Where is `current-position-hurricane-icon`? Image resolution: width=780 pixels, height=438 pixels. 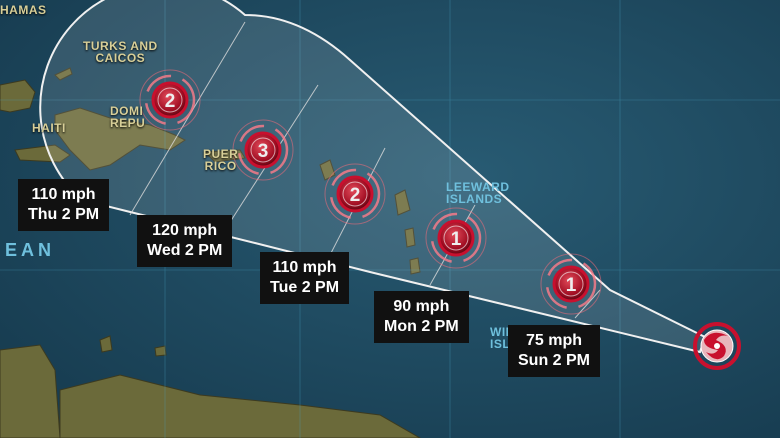
current-position-hurricane-icon is located at coordinates (717, 346).